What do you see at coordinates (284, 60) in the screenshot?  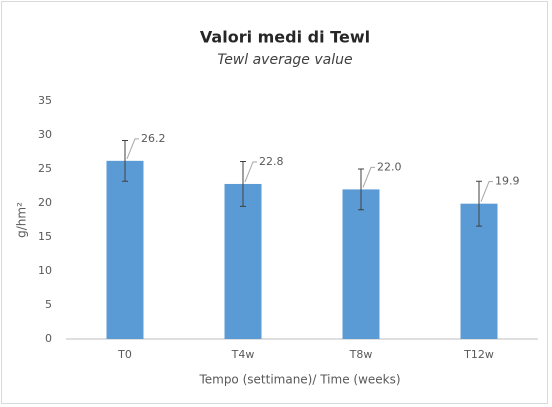 I see `chart-subtitle: Tewl average value` at bounding box center [284, 60].